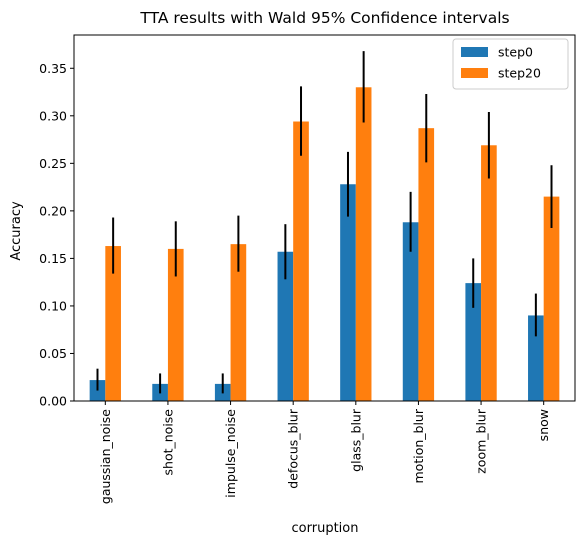 This screenshot has height=546, width=576. What do you see at coordinates (53, 353) in the screenshot?
I see `y-tick-label: 0.05` at bounding box center [53, 353].